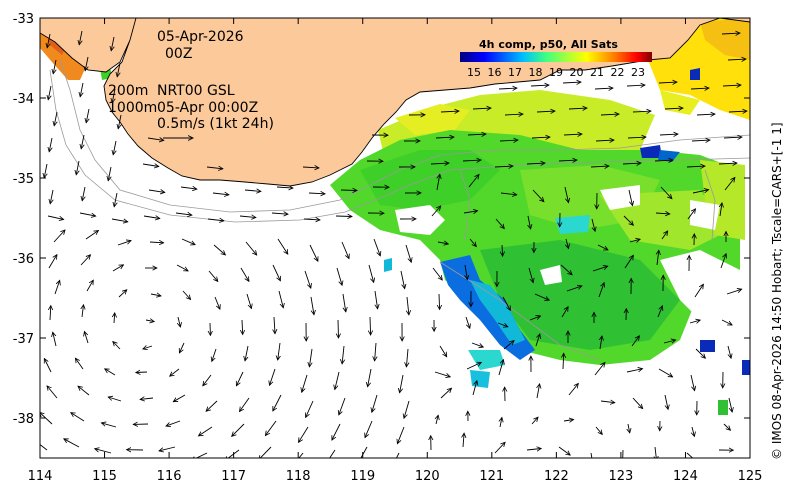 Image resolution: width=791 pixels, height=492 pixels. I want to click on time-label: 00Z, so click(178, 54).